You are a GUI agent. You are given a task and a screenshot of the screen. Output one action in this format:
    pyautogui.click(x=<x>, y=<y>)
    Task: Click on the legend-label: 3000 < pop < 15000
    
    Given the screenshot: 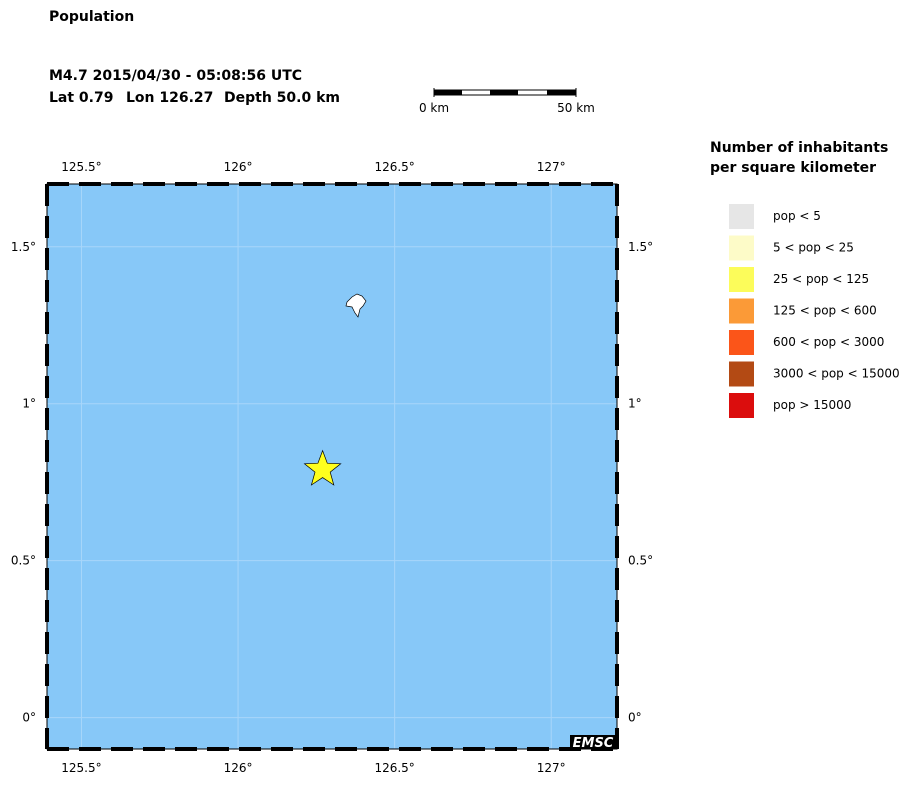 What is the action you would take?
    pyautogui.click(x=836, y=374)
    